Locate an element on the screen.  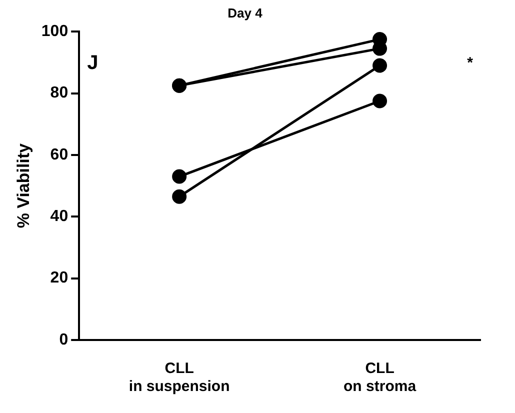
y-tick-label: 40 is located at coordinates (59, 217).